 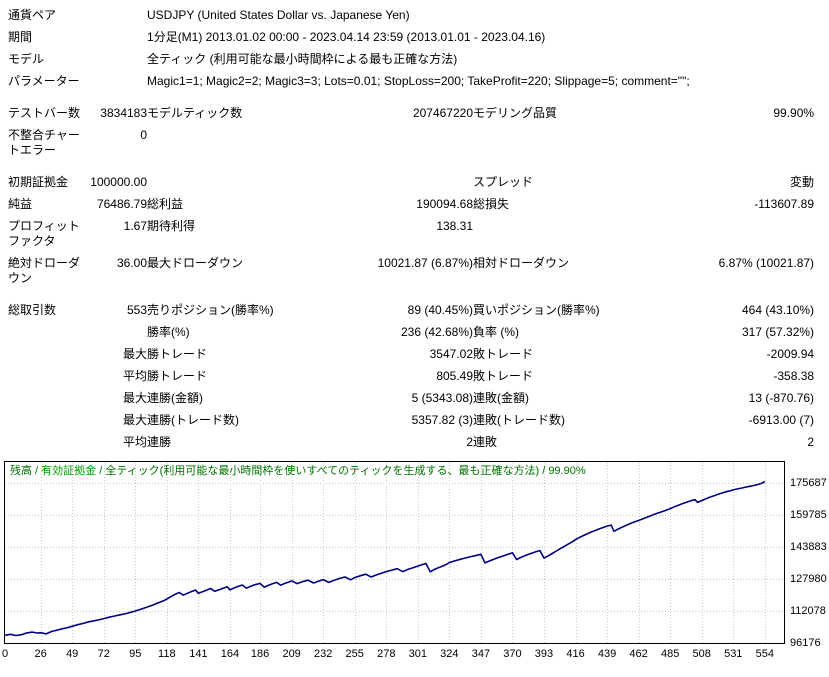 What do you see at coordinates (437, 332) in the screenshot?
I see `stat-value: 236 (42.68%)` at bounding box center [437, 332].